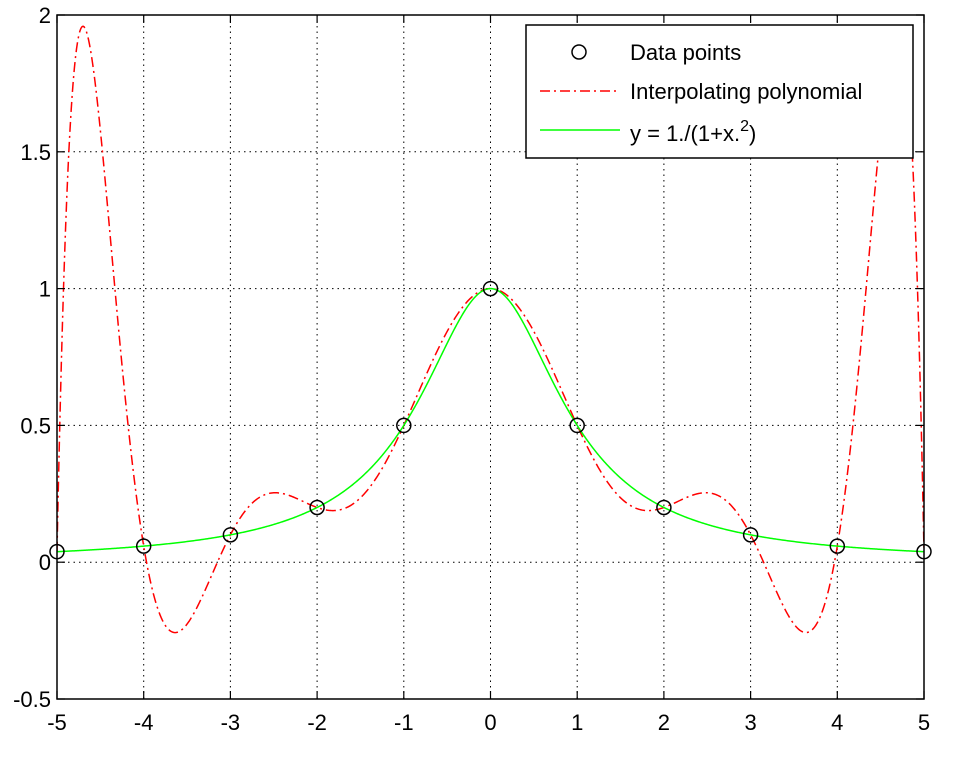 This screenshot has width=964, height=762. Describe the element at coordinates (35, 152) in the screenshot. I see `y-tick-label: 1.5` at that location.